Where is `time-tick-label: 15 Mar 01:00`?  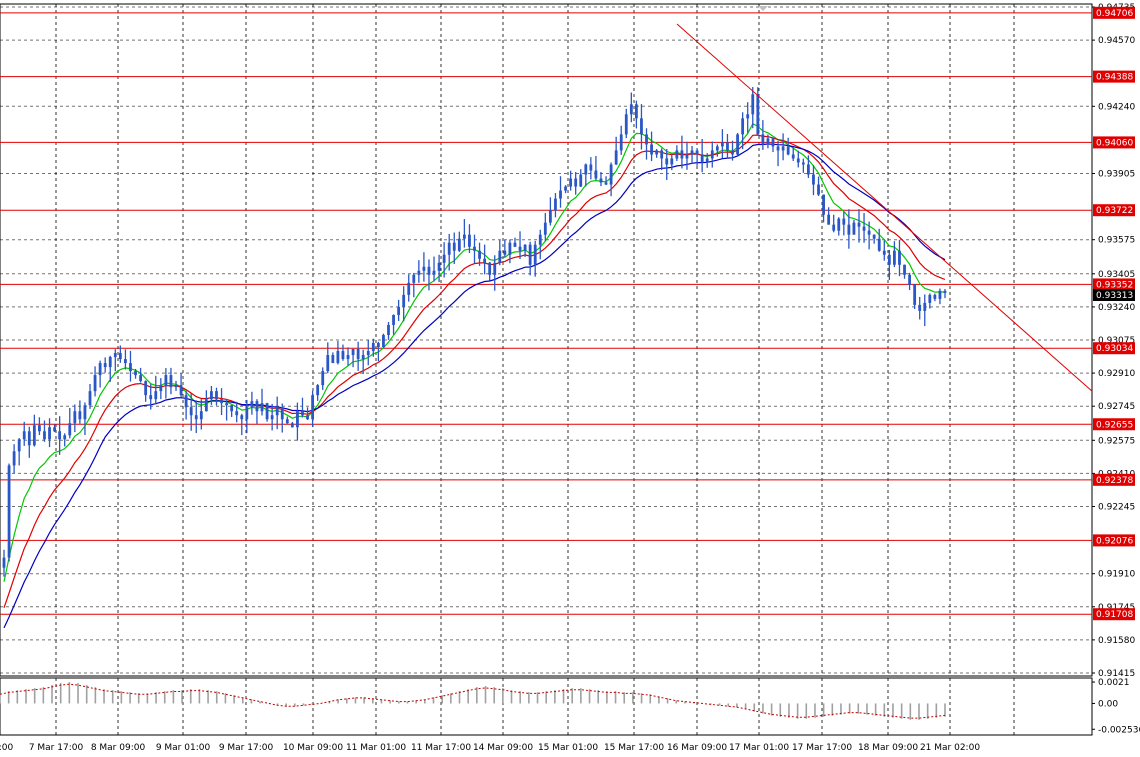
time-tick-label: 15 Mar 01:00 is located at coordinates (568, 748).